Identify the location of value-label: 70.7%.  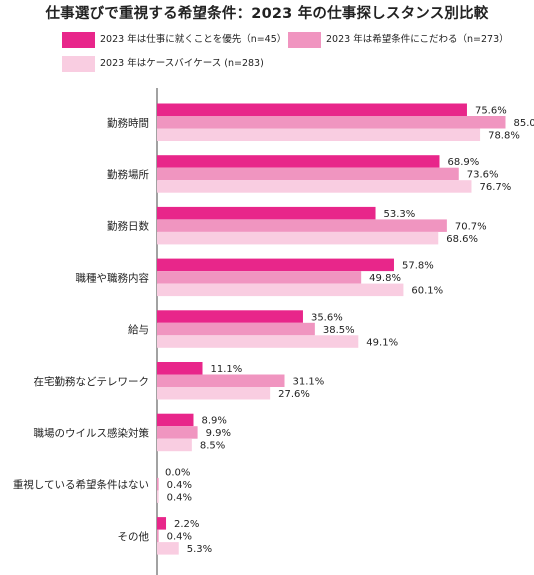
(471, 226).